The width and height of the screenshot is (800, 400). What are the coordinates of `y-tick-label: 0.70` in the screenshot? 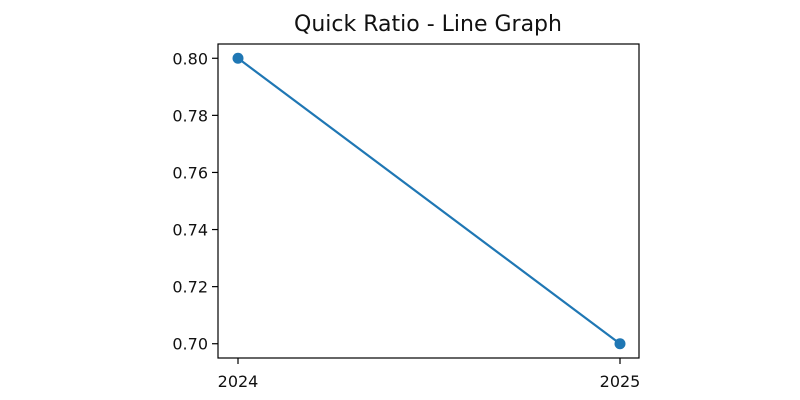 It's located at (190, 344).